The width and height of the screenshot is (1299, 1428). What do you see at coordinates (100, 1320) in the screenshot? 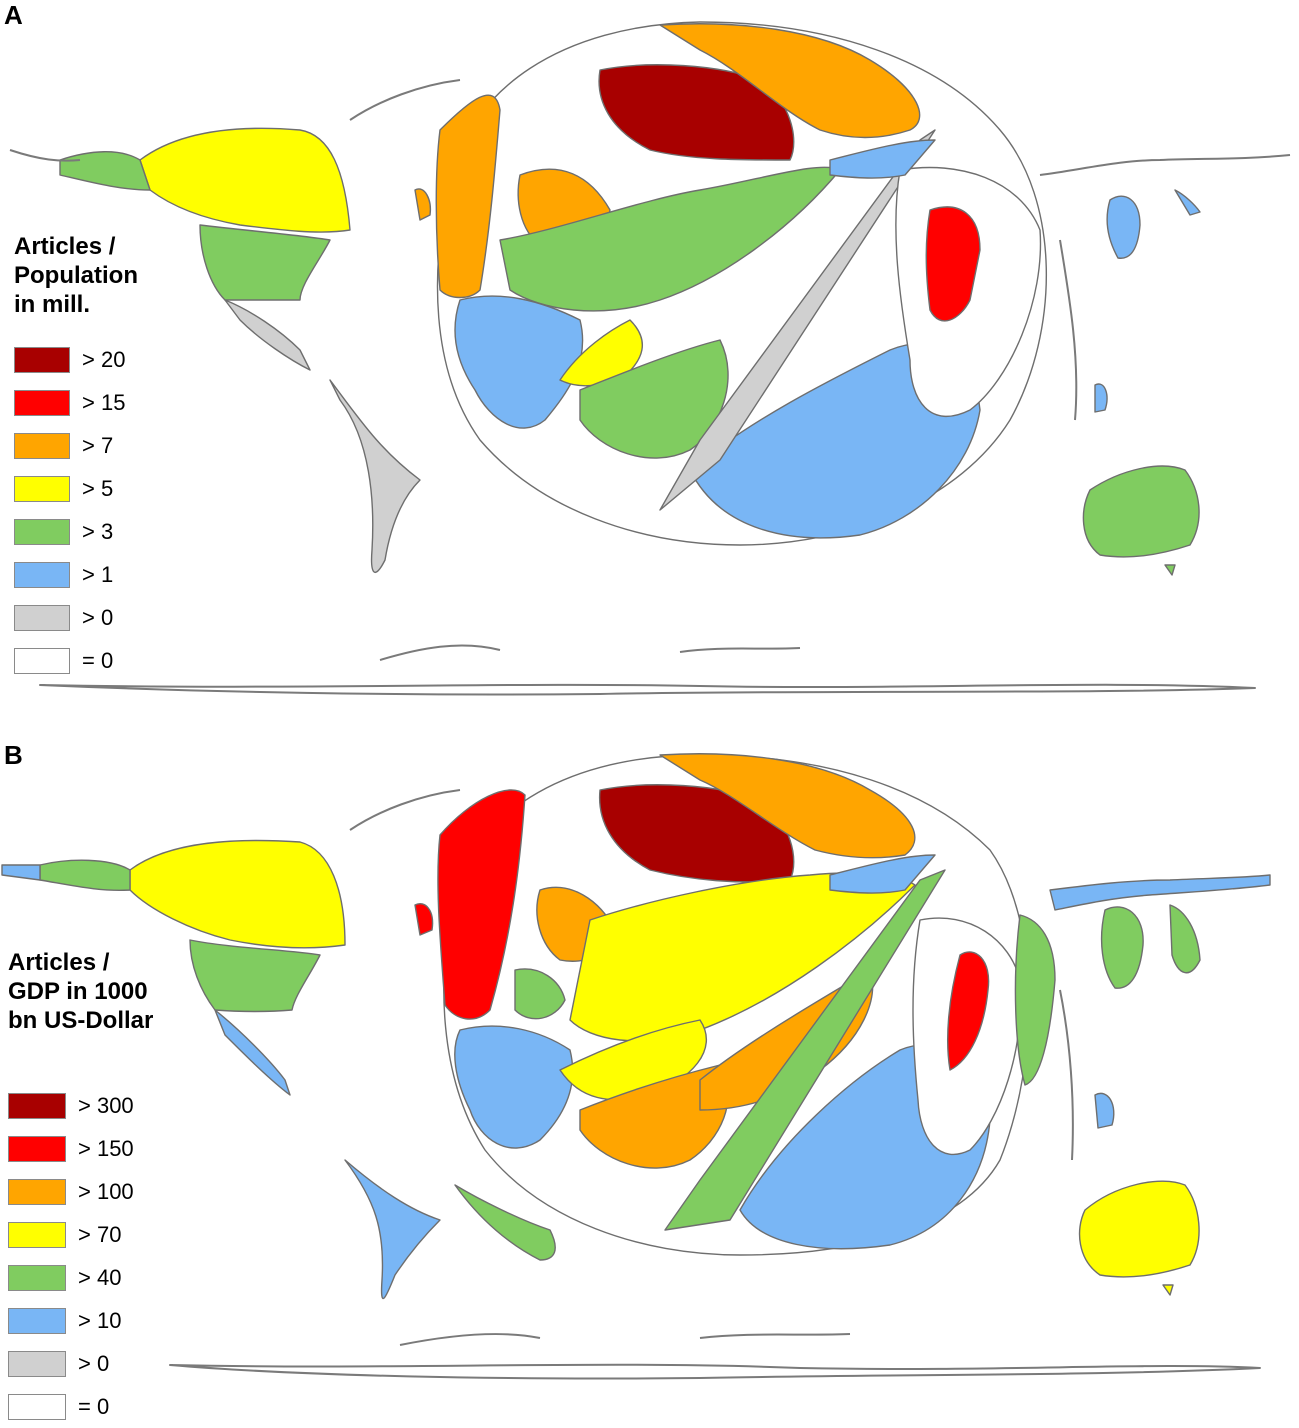
I see `legend-label: > 10` at bounding box center [100, 1320].